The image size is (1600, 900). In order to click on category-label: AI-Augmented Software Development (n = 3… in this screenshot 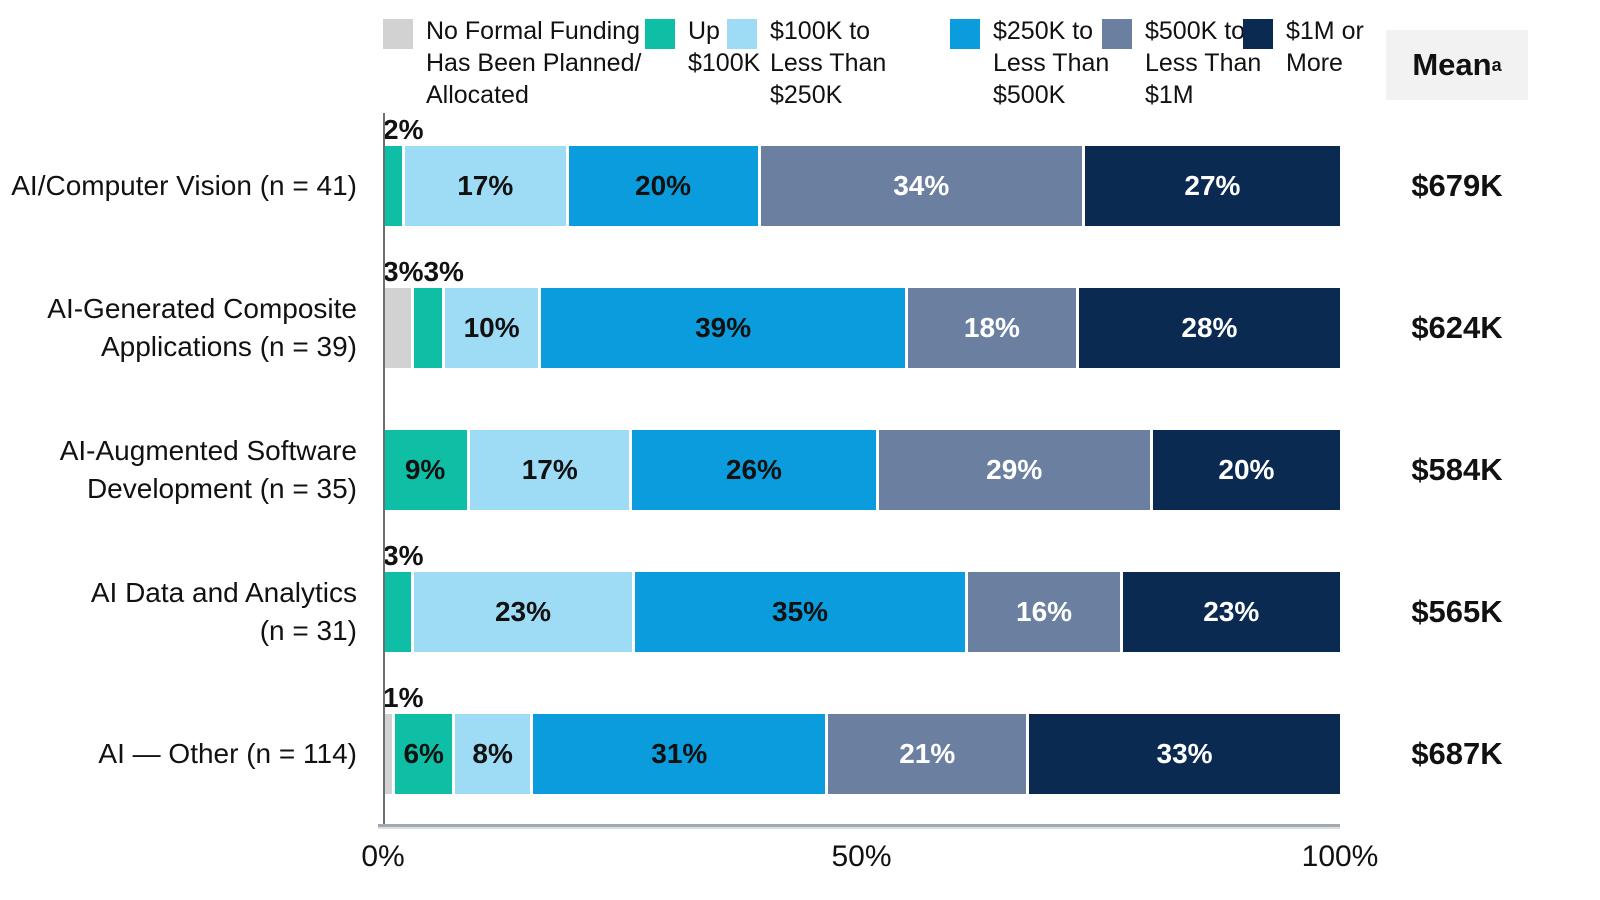, I will do `click(181, 470)`.